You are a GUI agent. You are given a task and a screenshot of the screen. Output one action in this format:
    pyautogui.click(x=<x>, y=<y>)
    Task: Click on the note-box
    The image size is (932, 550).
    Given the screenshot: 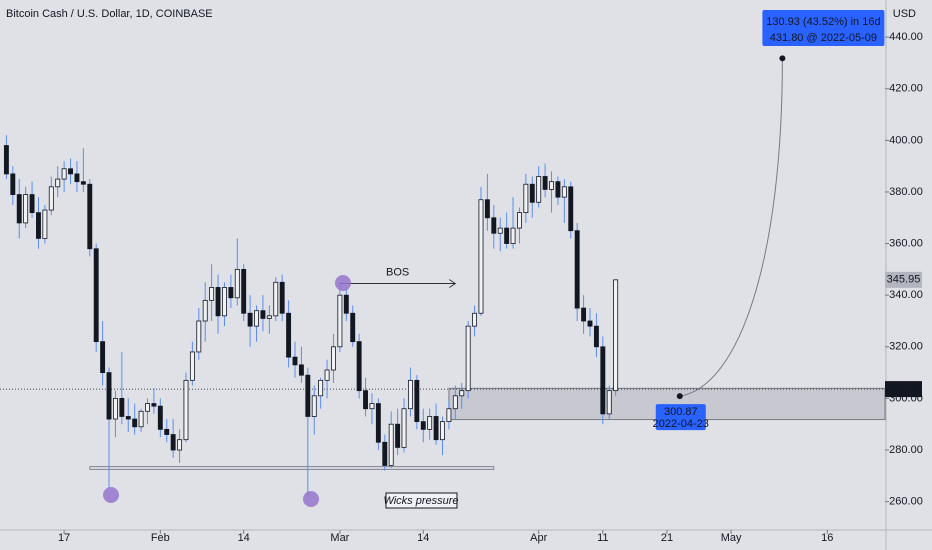 What is the action you would take?
    pyautogui.click(x=421, y=500)
    